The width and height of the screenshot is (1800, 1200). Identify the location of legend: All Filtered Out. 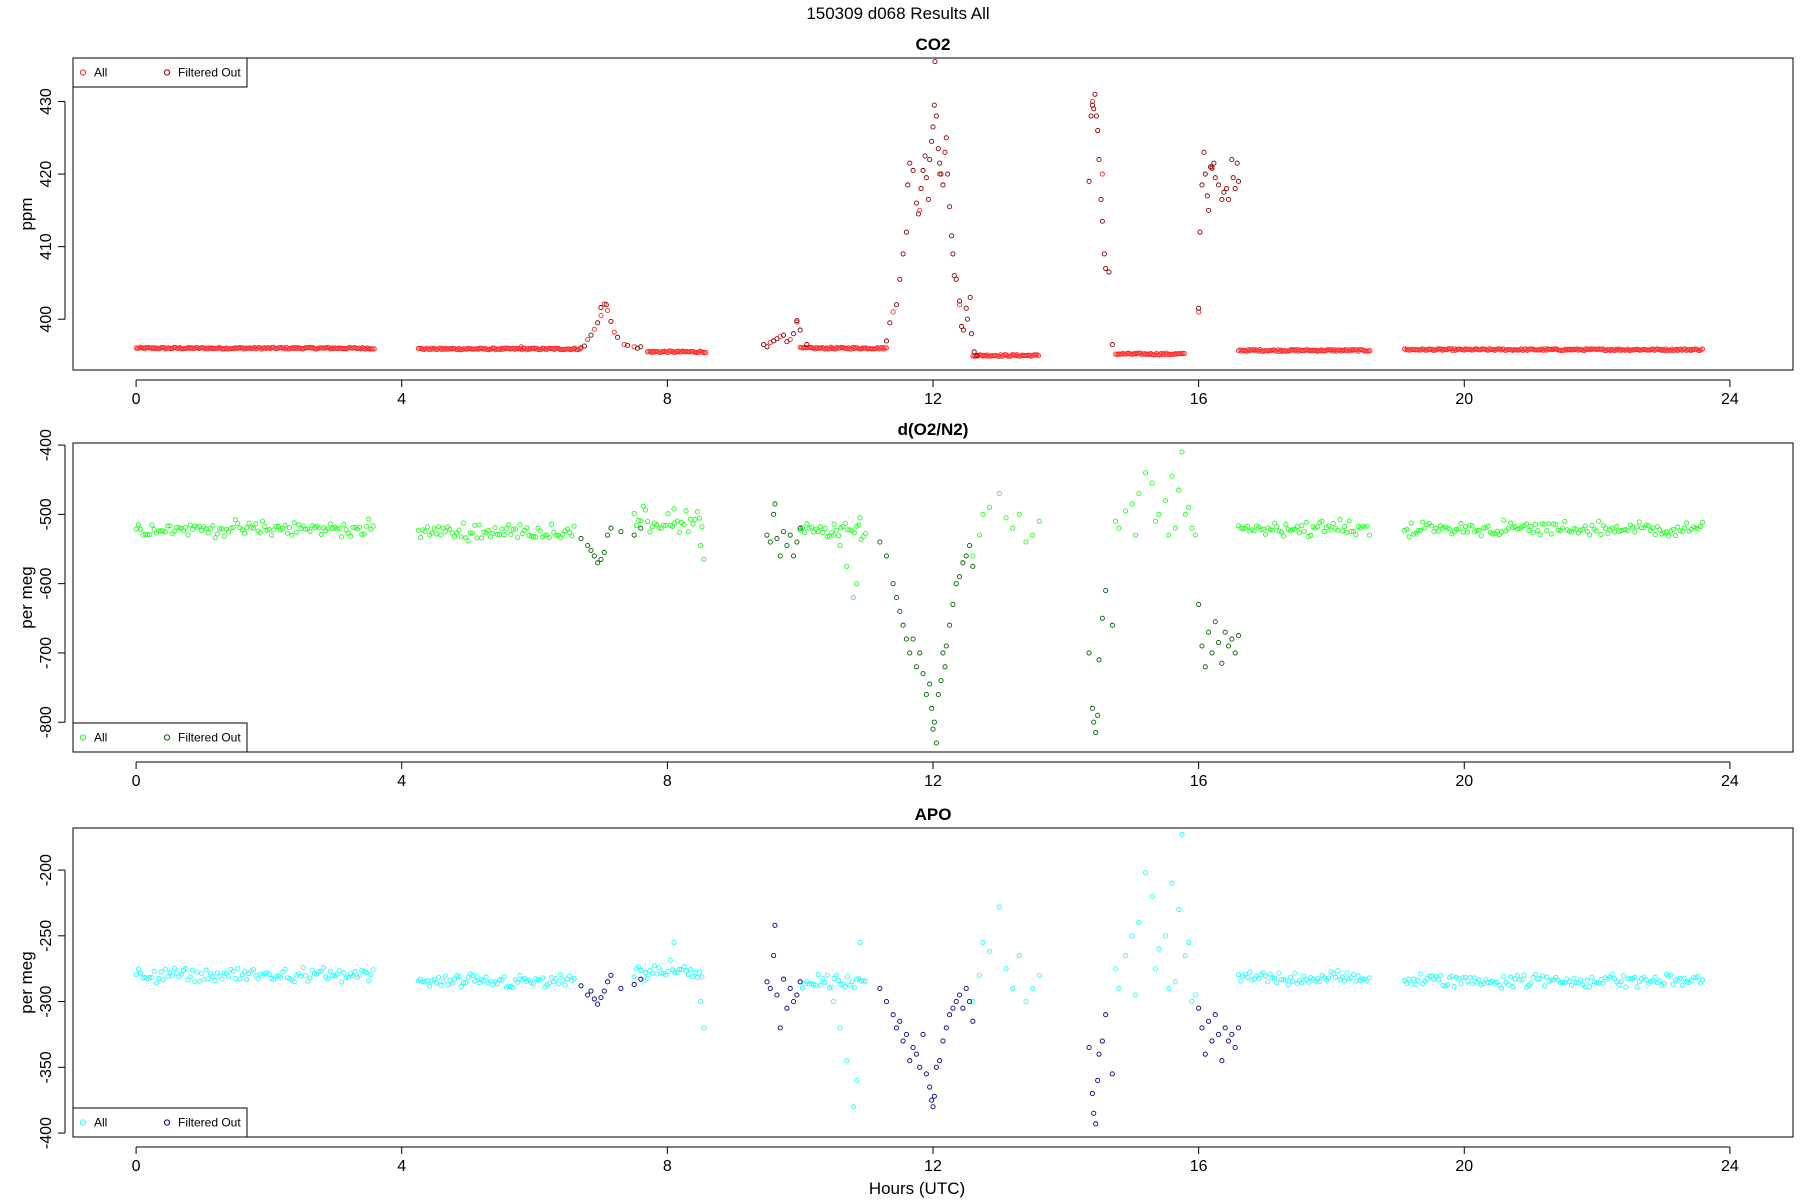
(160, 737).